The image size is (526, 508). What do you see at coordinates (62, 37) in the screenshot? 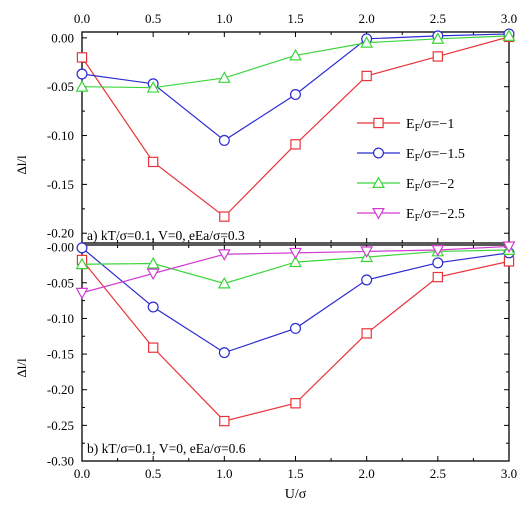
I see `y-tick-label: 0.00` at bounding box center [62, 37].